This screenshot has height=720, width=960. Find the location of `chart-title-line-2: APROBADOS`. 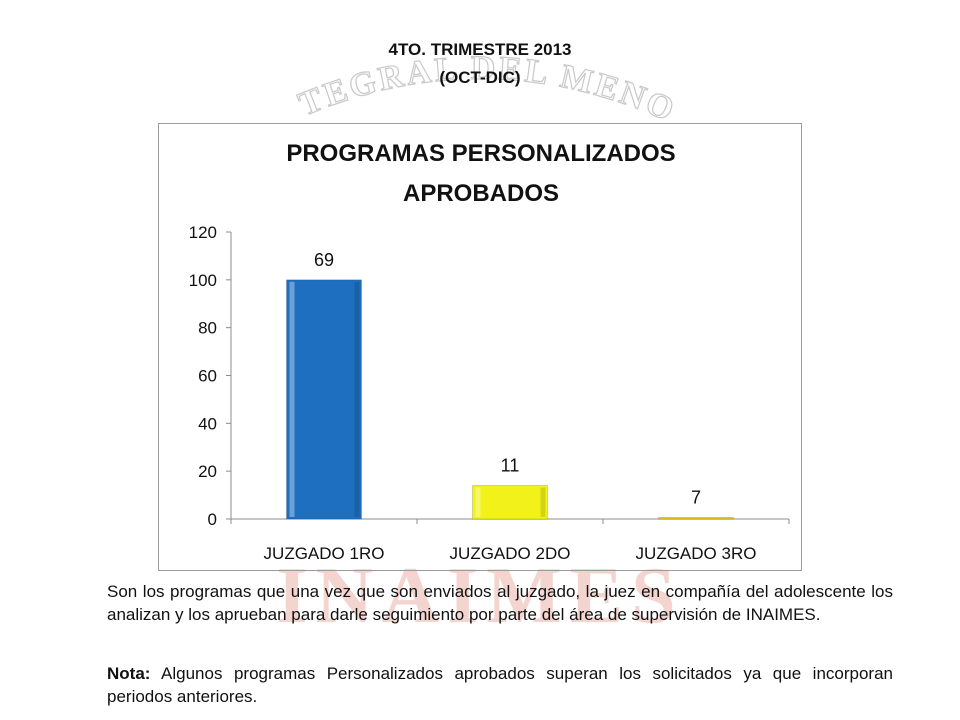

chart-title-line-2: APROBADOS is located at coordinates (480, 193).